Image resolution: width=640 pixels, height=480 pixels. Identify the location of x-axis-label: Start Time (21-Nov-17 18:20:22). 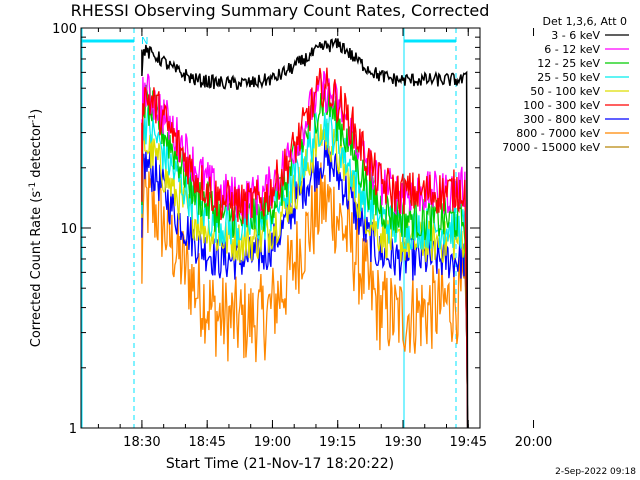
(280, 464).